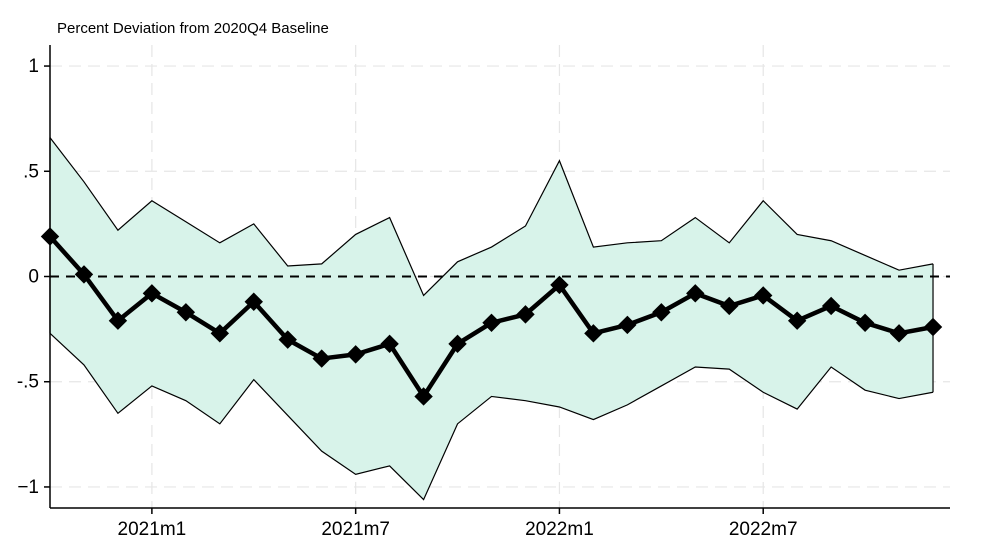  Describe the element at coordinates (355, 529) in the screenshot. I see `x-tick-label: 2021m7` at that location.